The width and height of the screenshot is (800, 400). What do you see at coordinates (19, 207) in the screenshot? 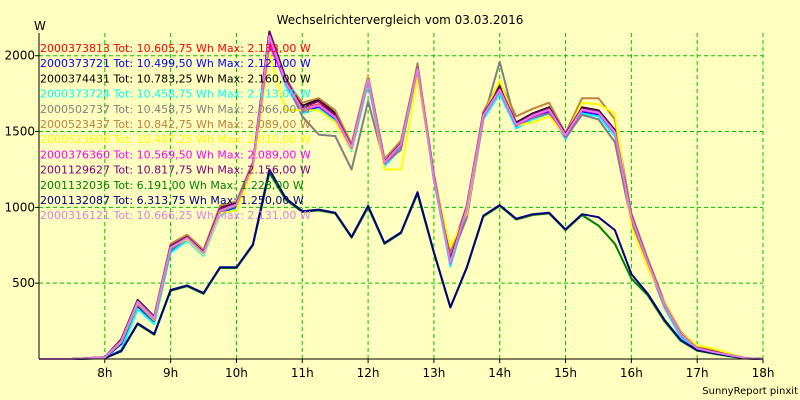
I see `y-tick-label: 1000` at bounding box center [19, 207].